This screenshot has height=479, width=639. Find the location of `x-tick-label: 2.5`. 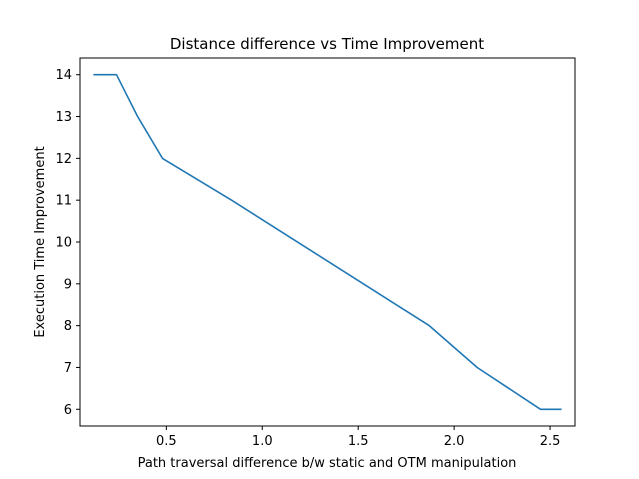

x-tick-label: 2.5 is located at coordinates (550, 441).